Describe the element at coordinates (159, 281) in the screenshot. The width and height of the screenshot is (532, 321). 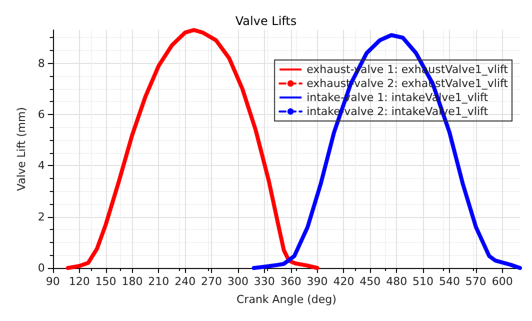
I see `x-tick-label: 210` at that location.